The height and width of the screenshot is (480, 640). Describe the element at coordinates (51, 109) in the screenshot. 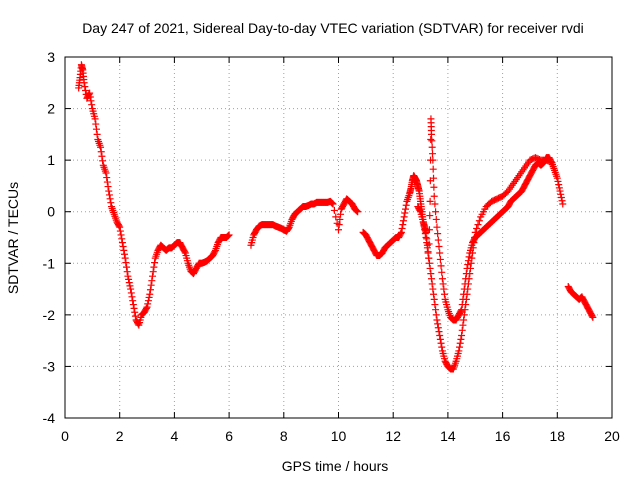

I see `y-tick-label: 2` at that location.